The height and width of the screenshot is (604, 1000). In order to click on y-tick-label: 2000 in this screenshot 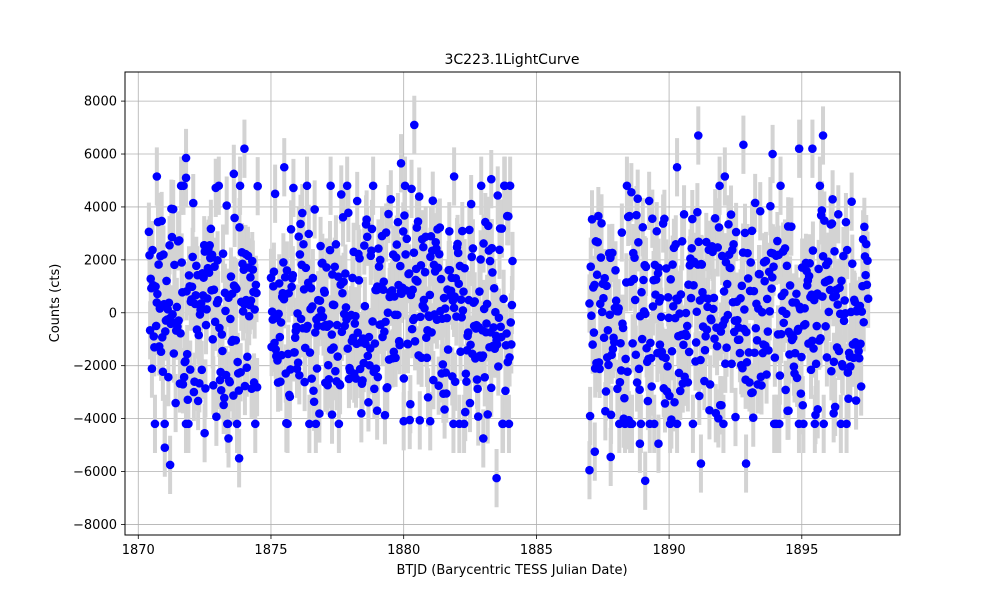, I will do `click(100, 260)`.